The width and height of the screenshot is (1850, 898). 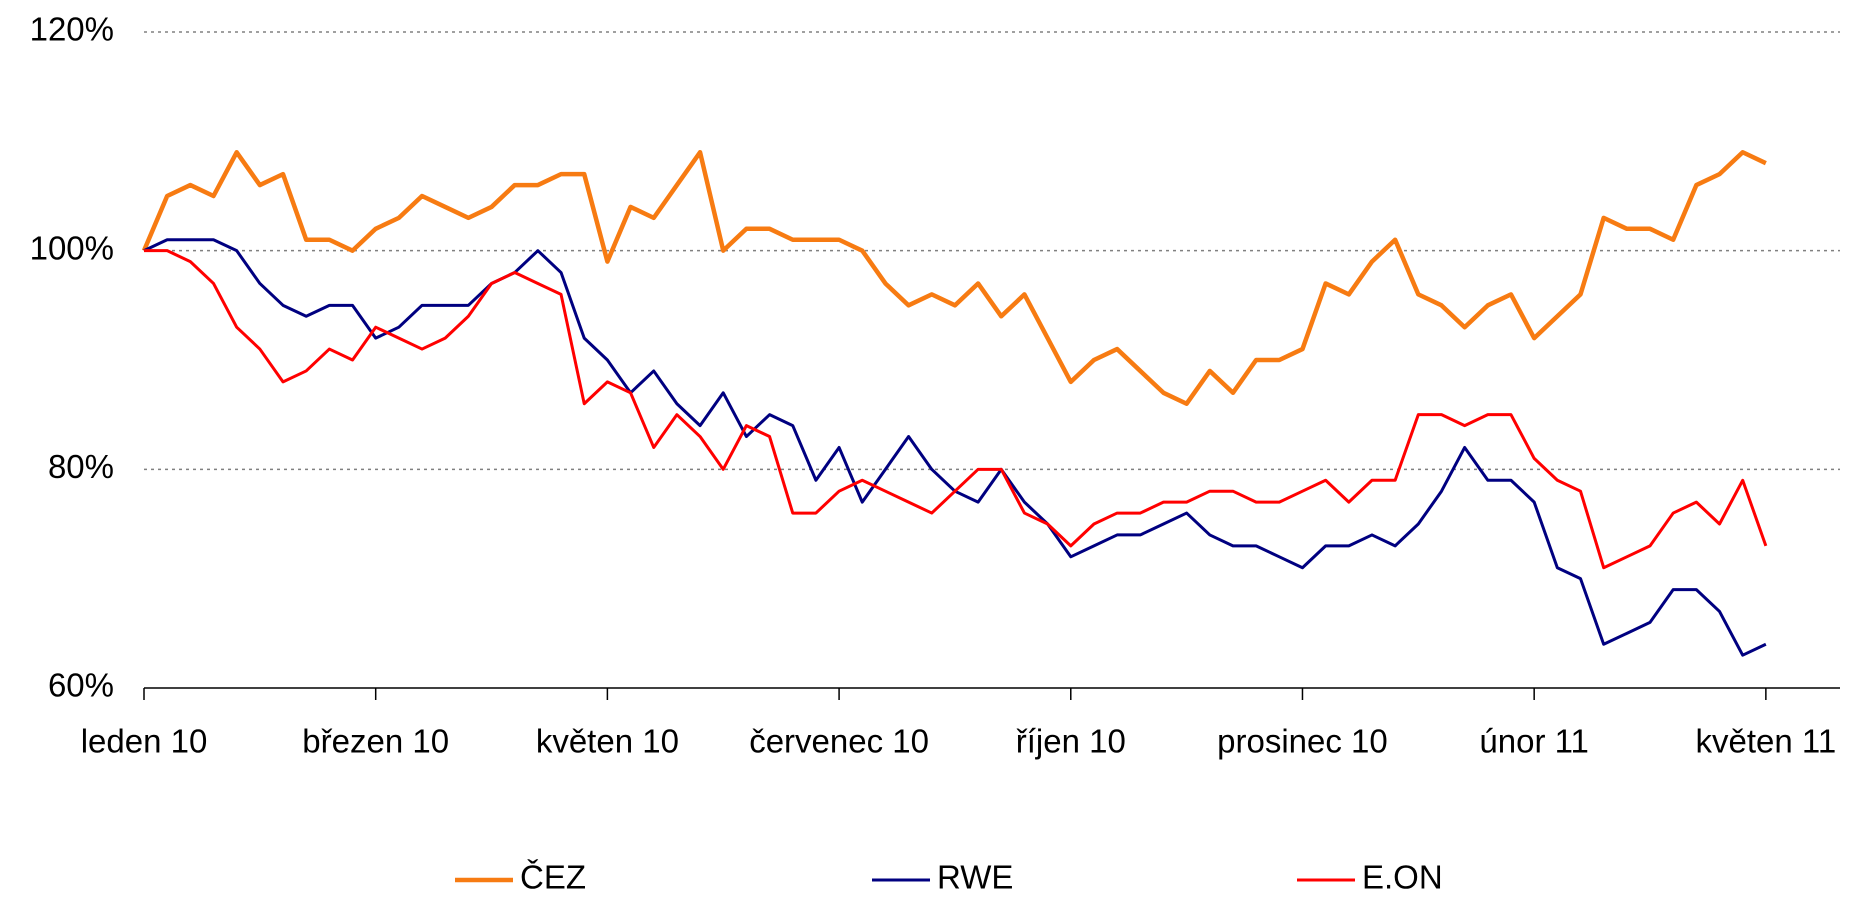 What do you see at coordinates (607, 741) in the screenshot?
I see `x-tick-label: květen 10` at bounding box center [607, 741].